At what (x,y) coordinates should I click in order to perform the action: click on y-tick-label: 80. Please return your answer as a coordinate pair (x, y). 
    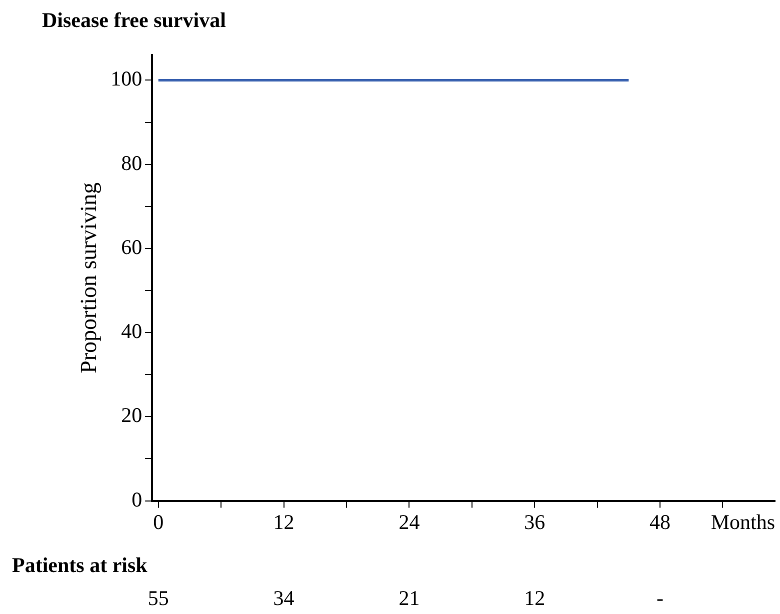
    Looking at the image, I should click on (131, 162).